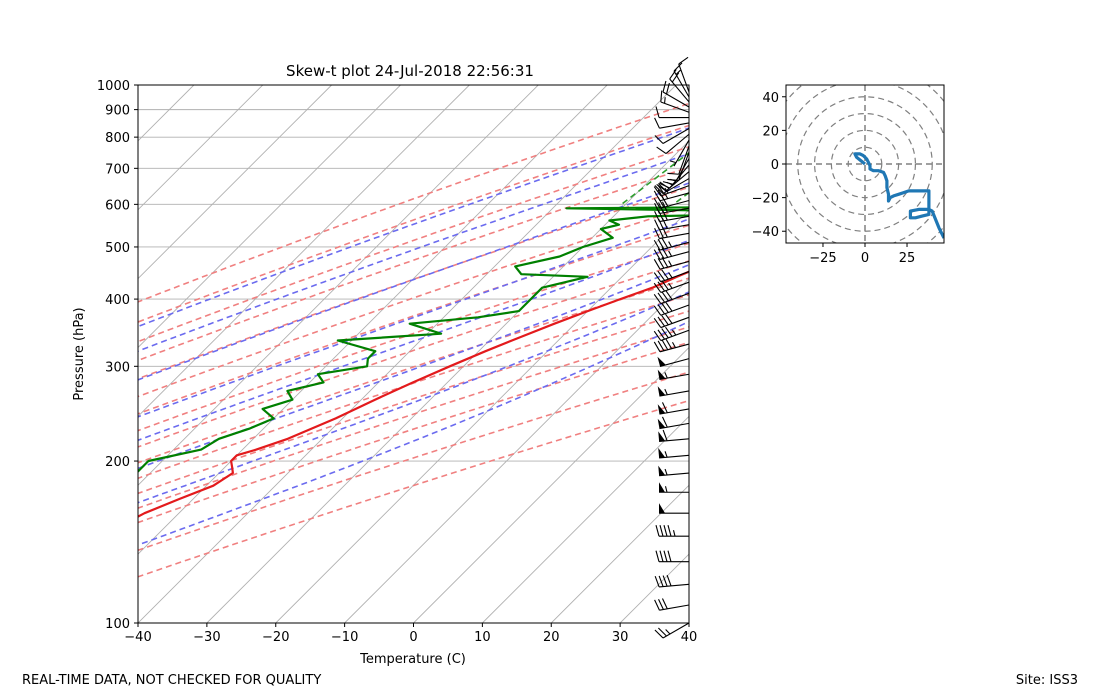 This screenshot has width=1100, height=700. I want to click on hodograph-ring, so click(865, 164).